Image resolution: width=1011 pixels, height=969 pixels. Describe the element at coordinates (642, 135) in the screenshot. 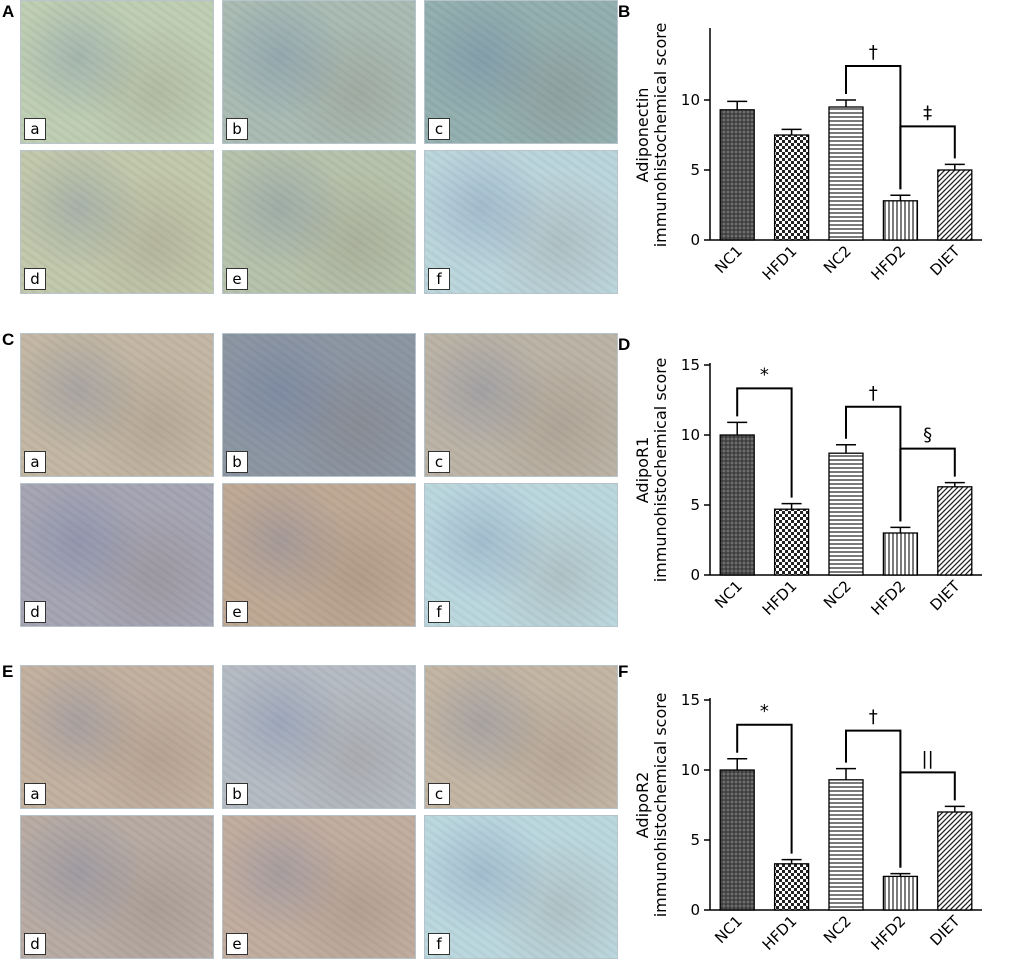

I see `y-axis-title-line1: Adiponectin` at that location.